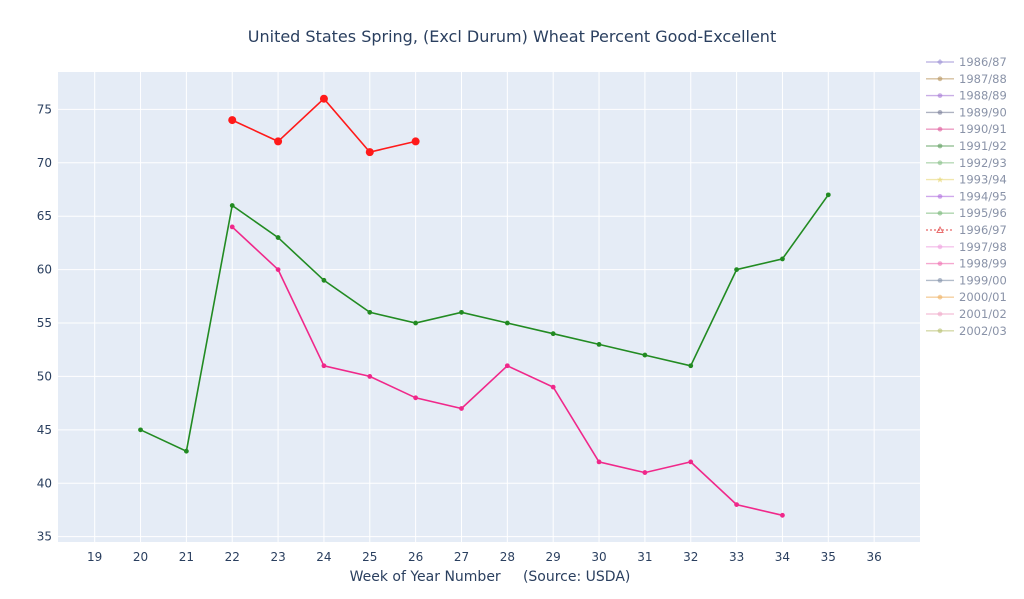  Describe the element at coordinates (484, 557) in the screenshot. I see `x-axis-ticks: 19 20 21 22 23 24 25 26 27 28 29 30 31 32 33 34 35 36` at that location.